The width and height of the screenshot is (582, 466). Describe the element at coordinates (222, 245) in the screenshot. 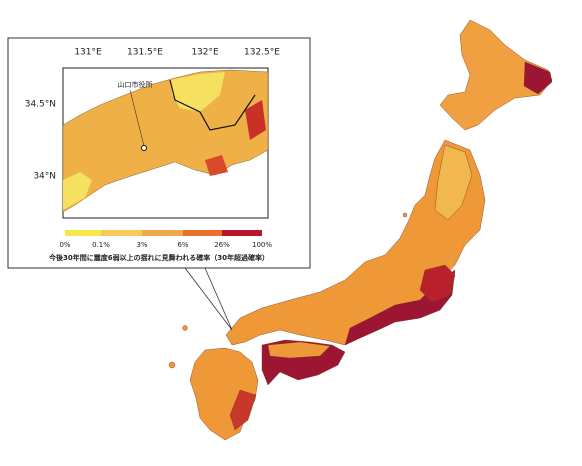

I see `legend-label: 26%` at that location.